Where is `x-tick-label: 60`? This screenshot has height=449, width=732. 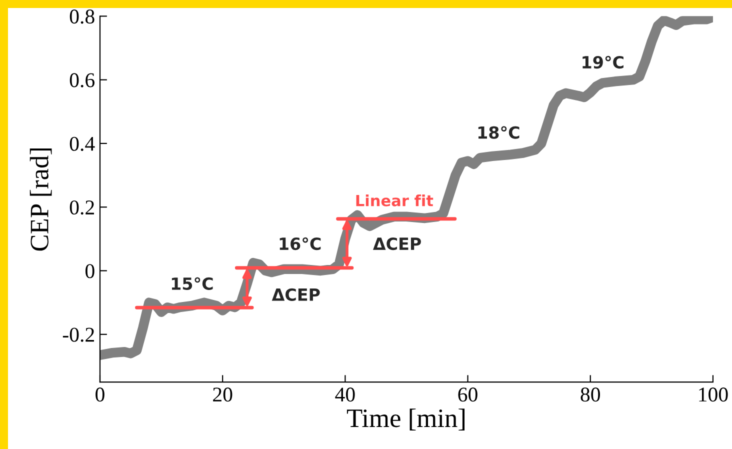 x-tick-label: 60 is located at coordinates (468, 395).